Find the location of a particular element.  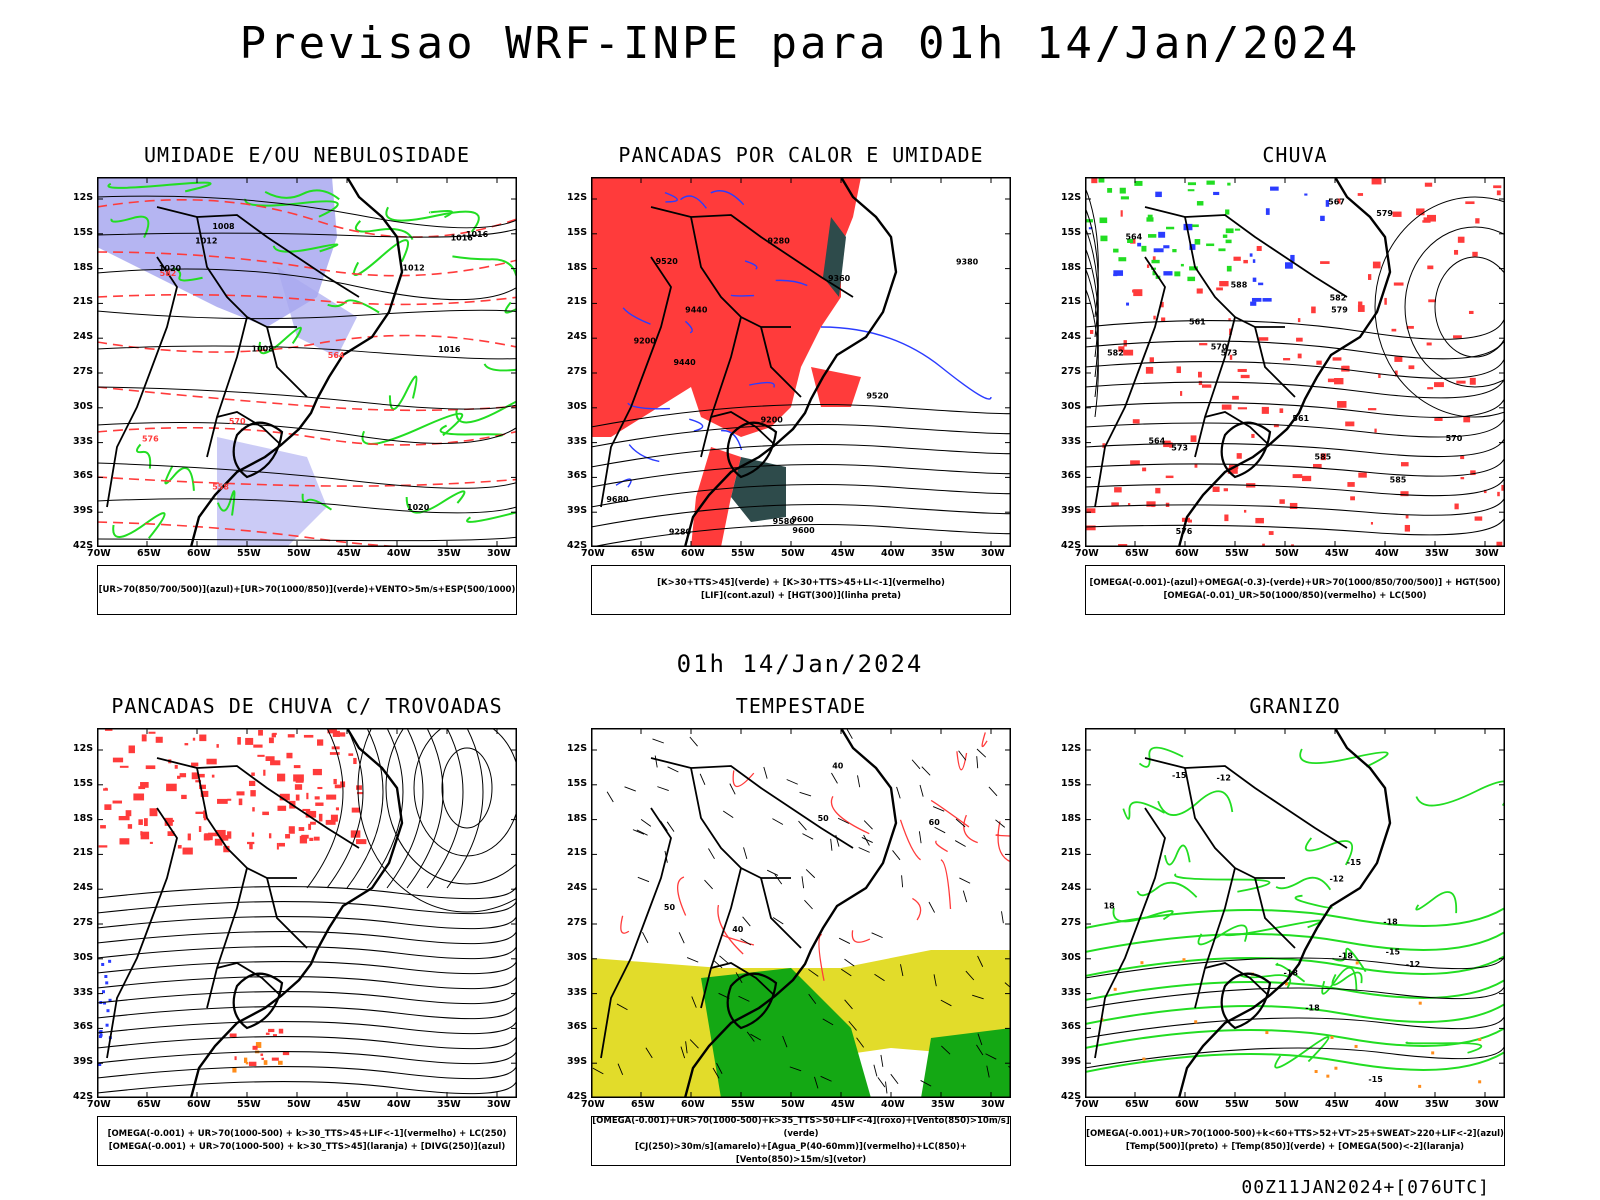

contour-label: 9520 is located at coordinates (667, 261).